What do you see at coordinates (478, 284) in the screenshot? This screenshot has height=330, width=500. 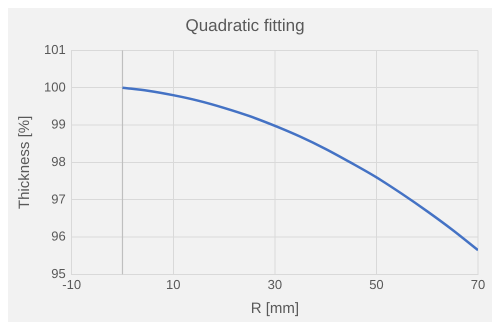 I see `x-tick-label: 70` at bounding box center [478, 284].